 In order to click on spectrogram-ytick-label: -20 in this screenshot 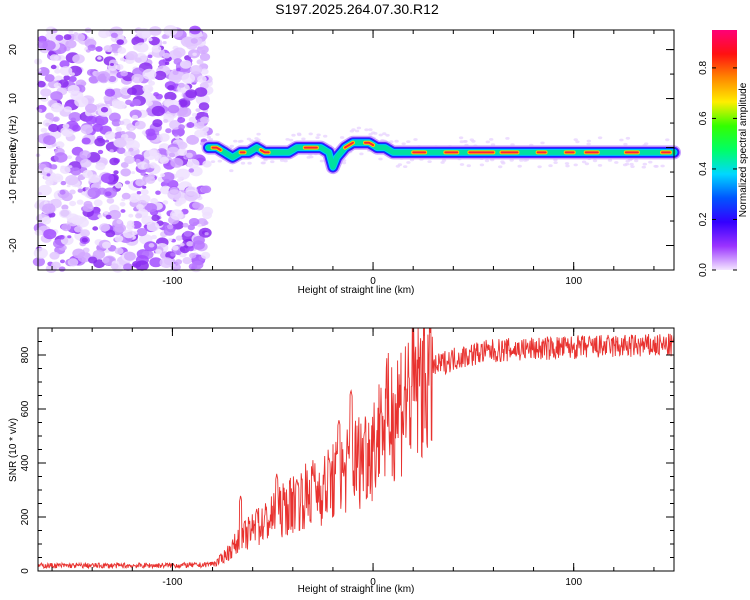, I will do `click(13, 245)`.